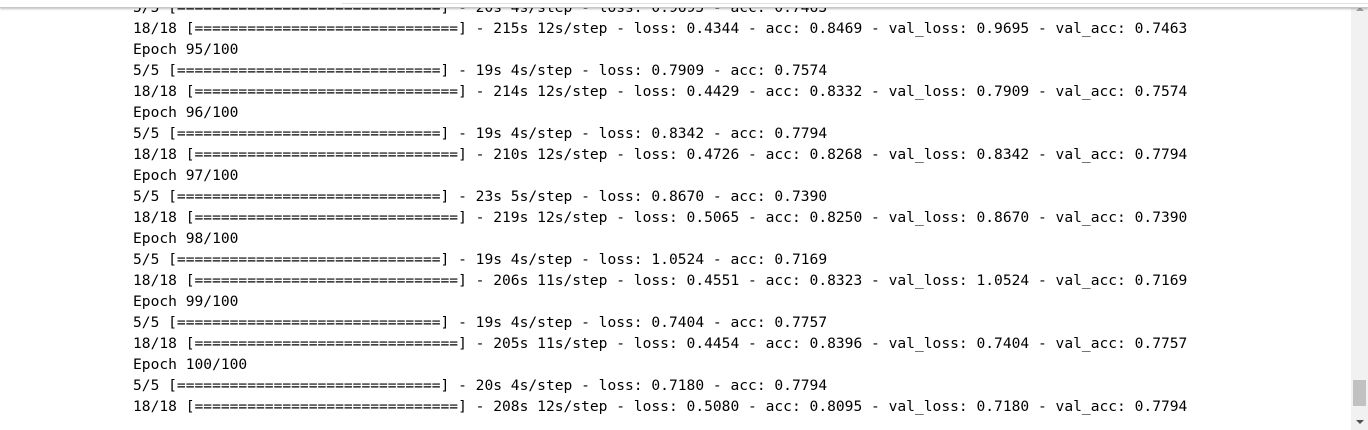  I want to click on log-line: Epoch 99/100, so click(186, 301).